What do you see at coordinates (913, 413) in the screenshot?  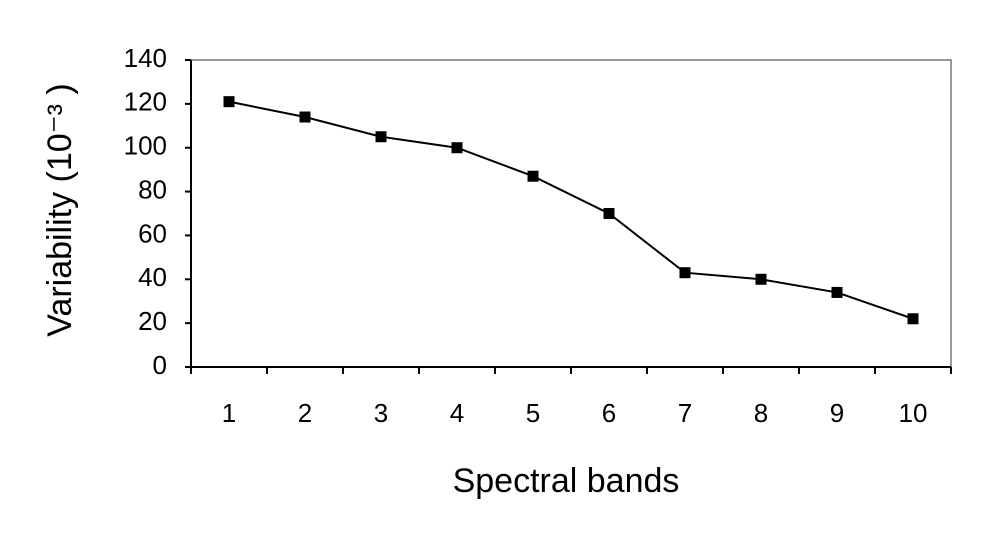 I see `x-tick-label: 10` at bounding box center [913, 413].